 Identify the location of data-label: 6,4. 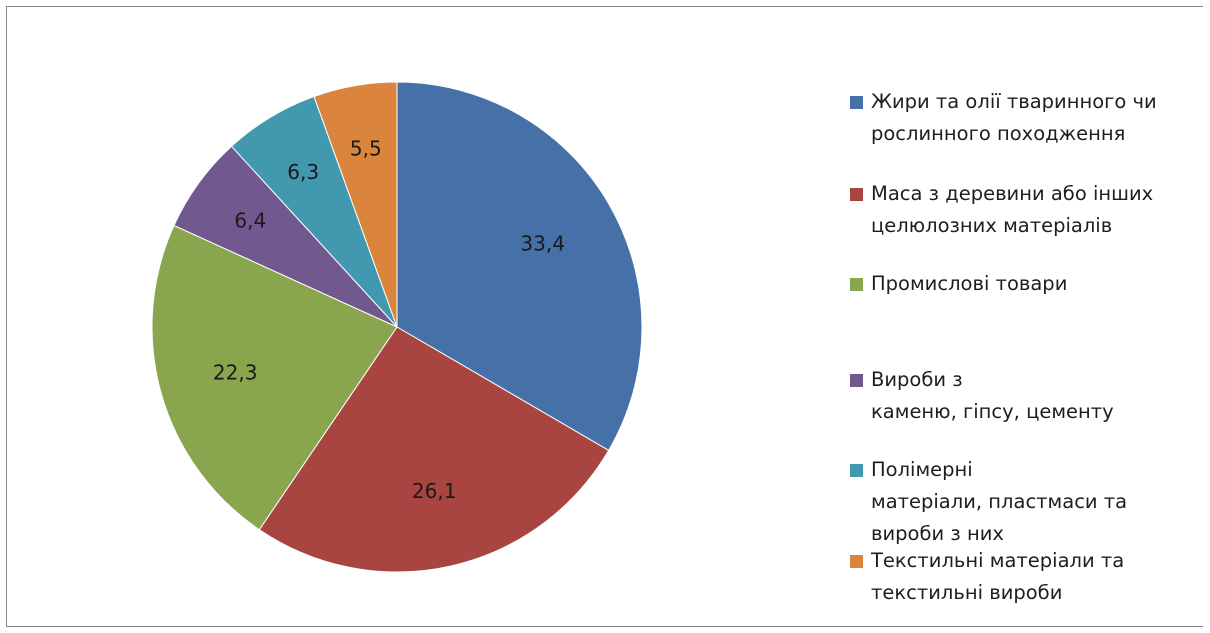
(250, 220).